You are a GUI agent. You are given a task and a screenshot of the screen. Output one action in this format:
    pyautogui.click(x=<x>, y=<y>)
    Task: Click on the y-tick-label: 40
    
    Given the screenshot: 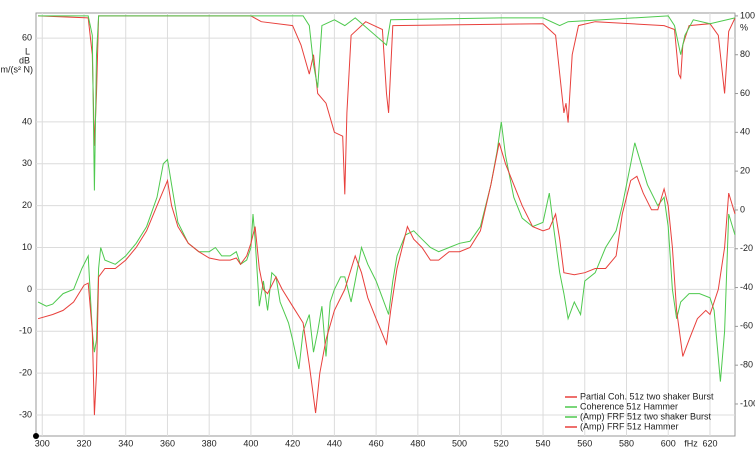 What is the action you would take?
    pyautogui.click(x=27, y=121)
    